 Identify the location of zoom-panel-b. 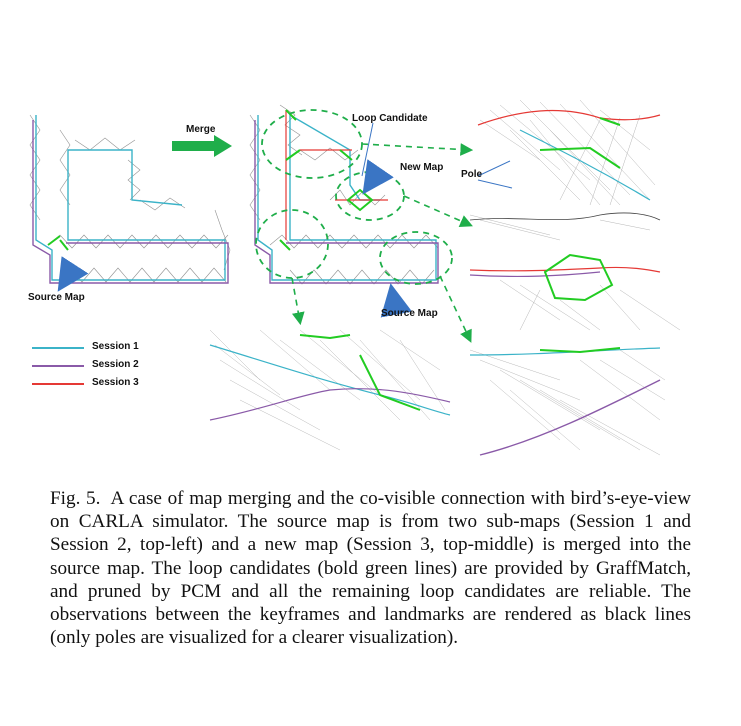
(575, 271).